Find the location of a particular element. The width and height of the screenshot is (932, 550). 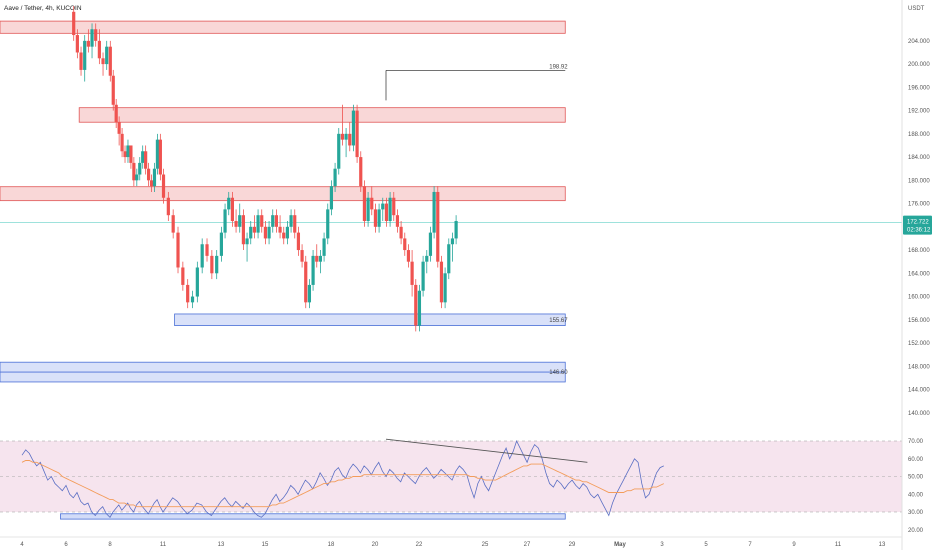

price-tick-label: 140.000 is located at coordinates (919, 414).